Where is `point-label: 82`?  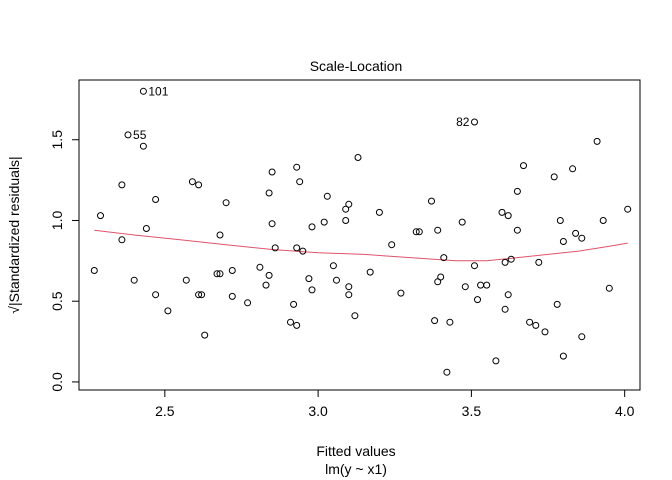
point-label: 82 is located at coordinates (463, 122).